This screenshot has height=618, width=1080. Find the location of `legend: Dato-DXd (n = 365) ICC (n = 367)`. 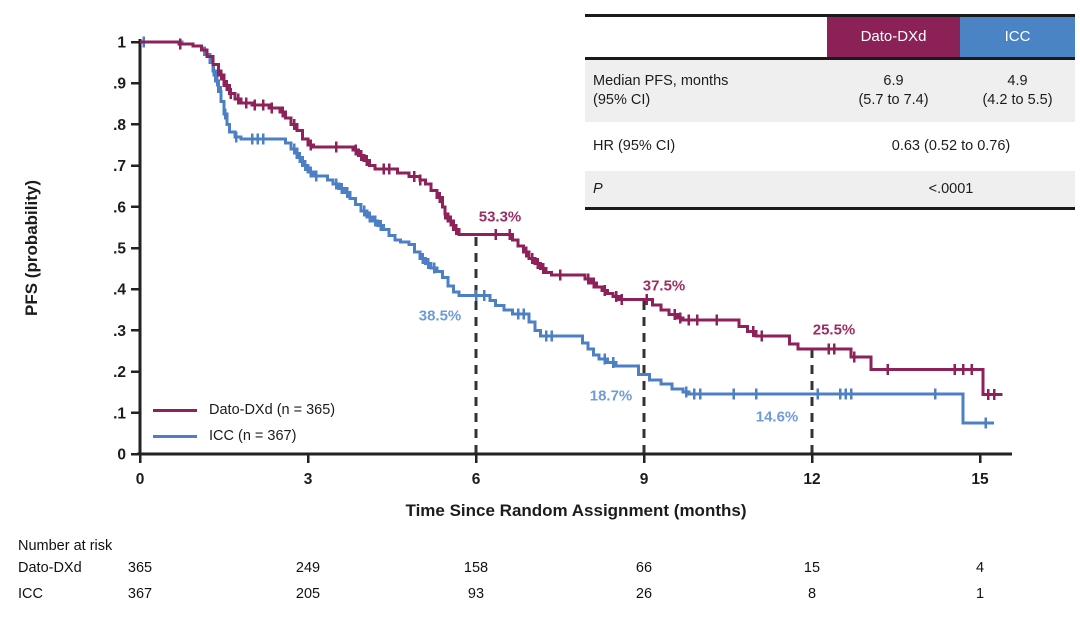

legend: Dato-DXd (n = 365) ICC (n = 367) is located at coordinates (244, 423).